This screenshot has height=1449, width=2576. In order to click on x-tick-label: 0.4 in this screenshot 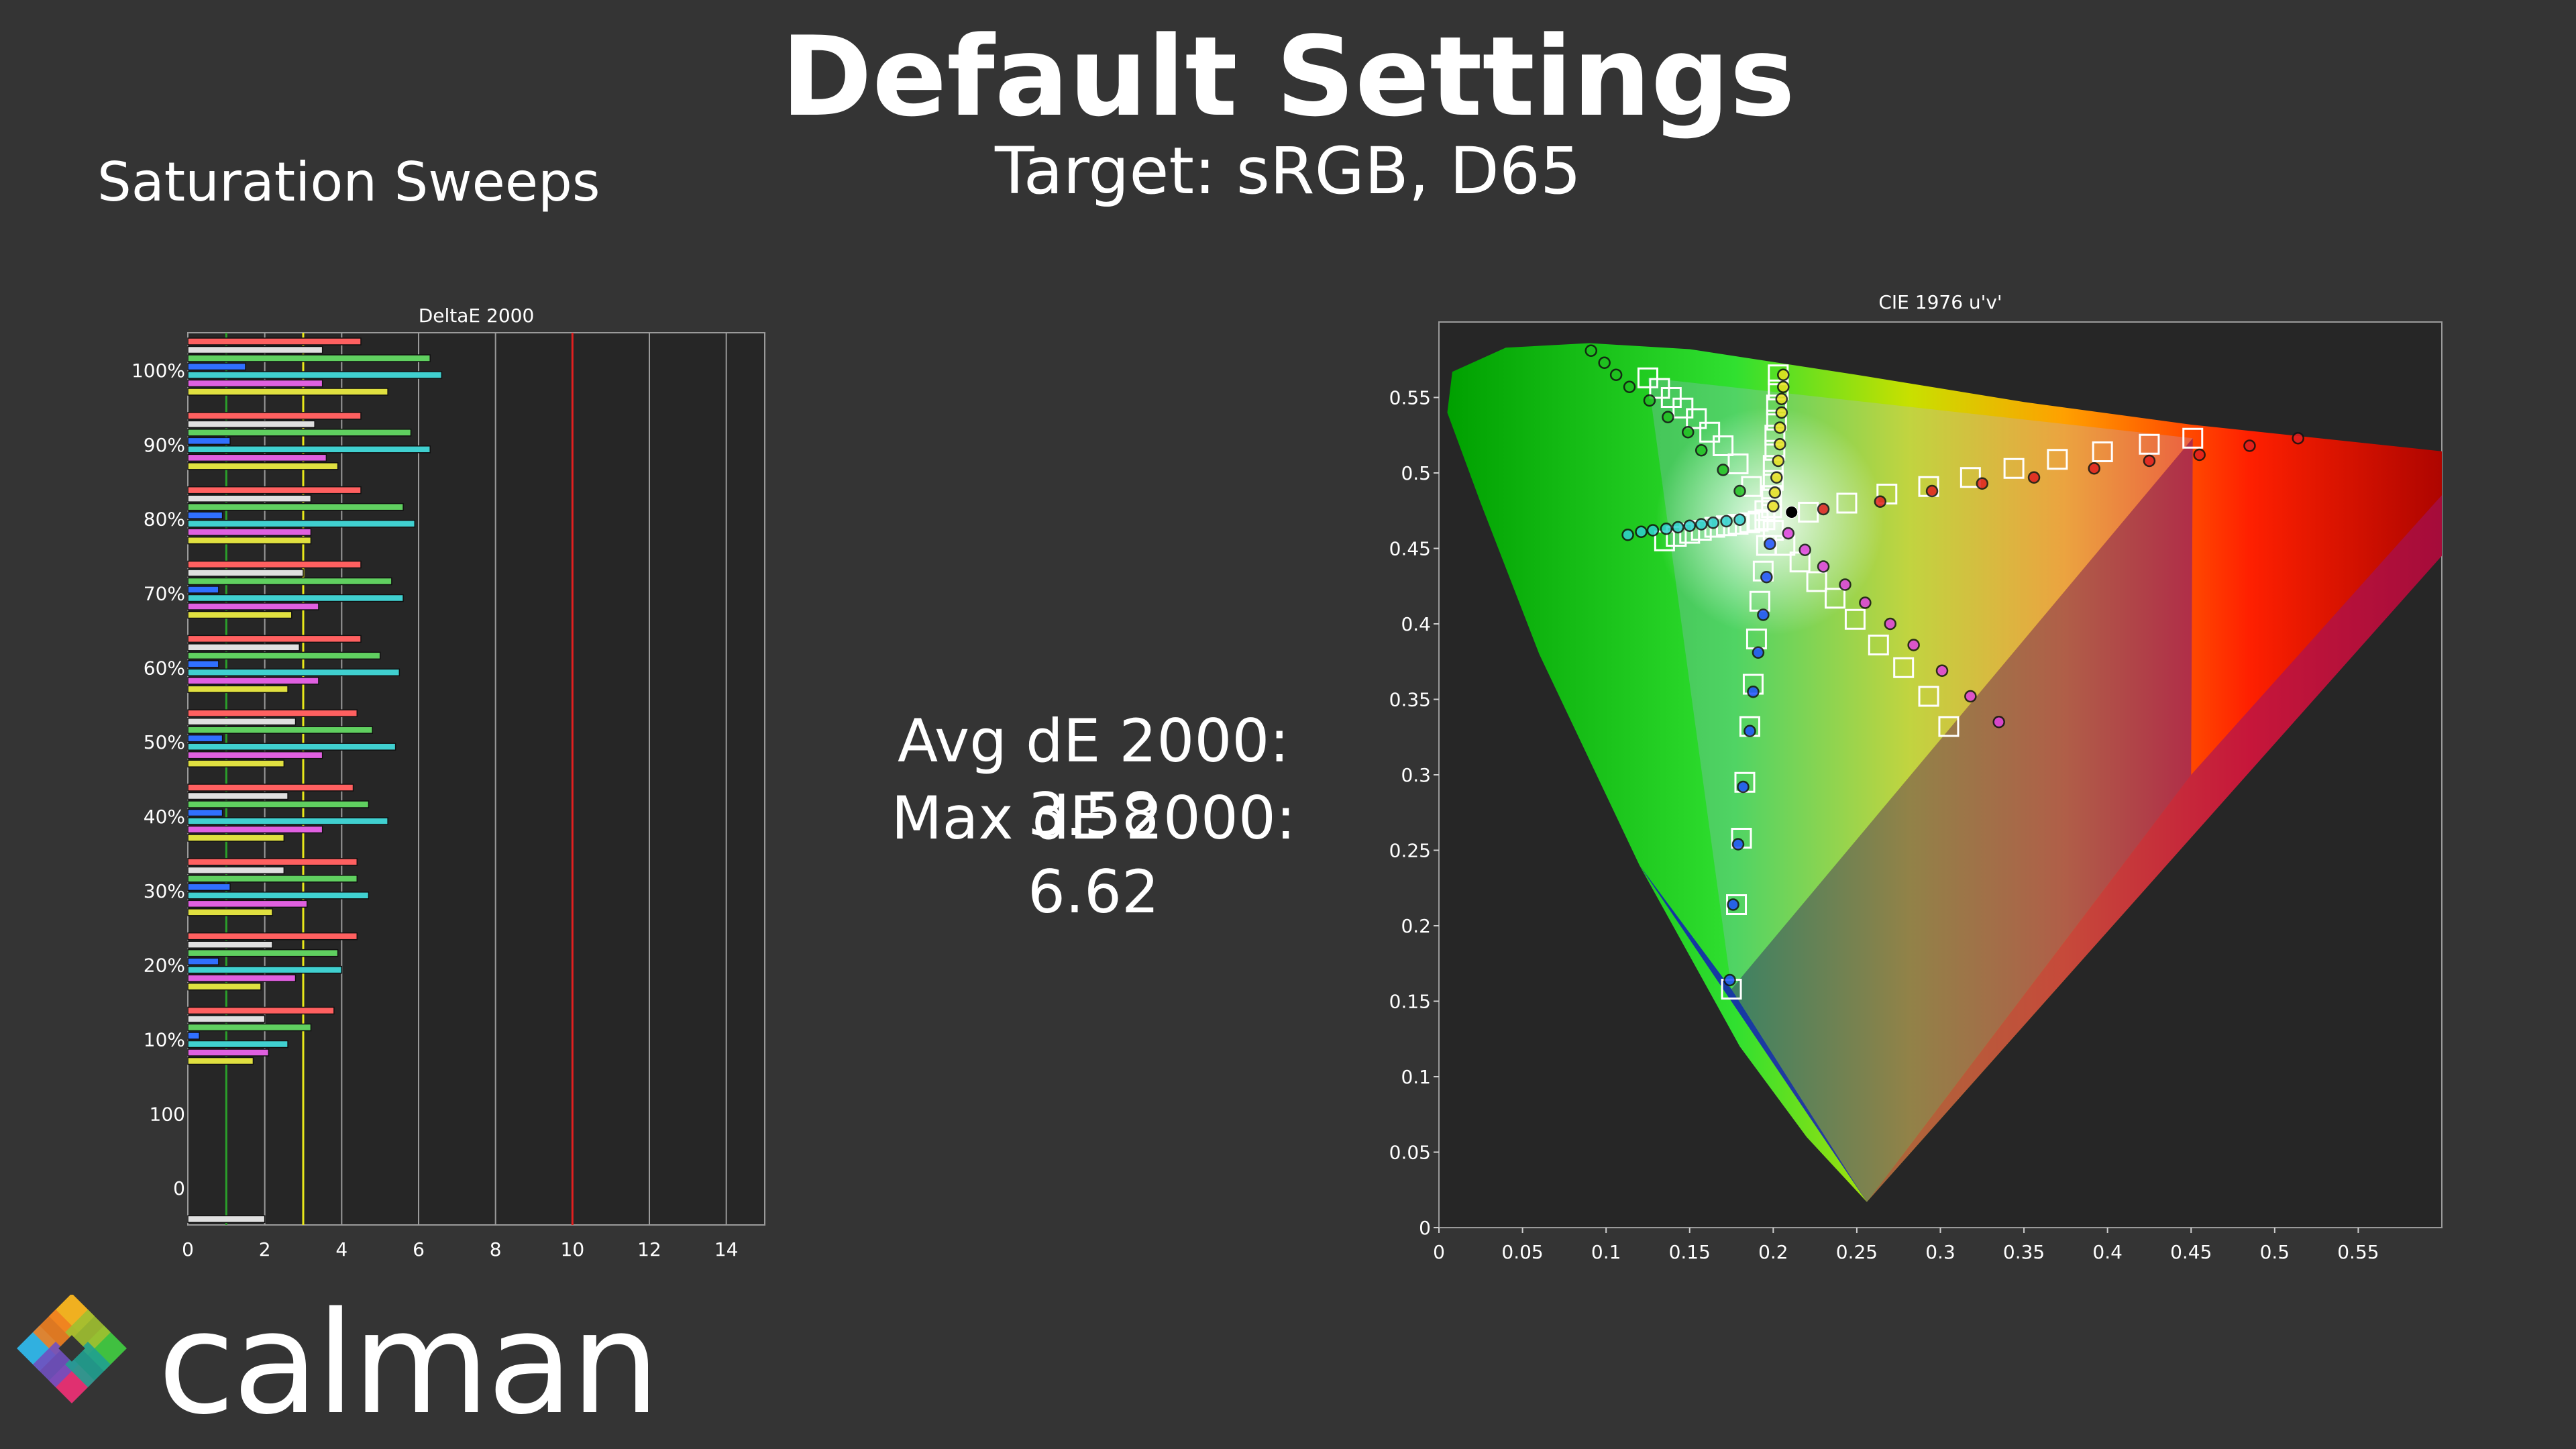, I will do `click(2107, 1251)`.